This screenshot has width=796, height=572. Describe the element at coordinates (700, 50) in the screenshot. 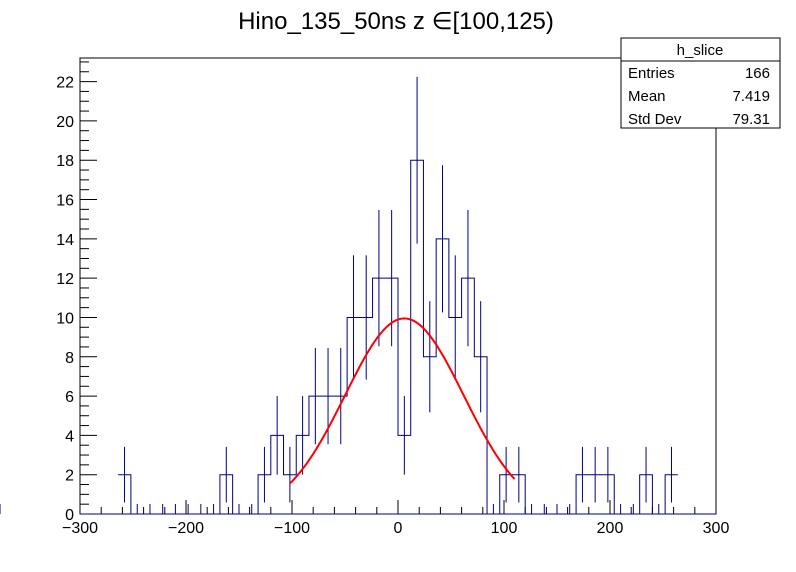

I see `stats-box-title: h_slice` at that location.